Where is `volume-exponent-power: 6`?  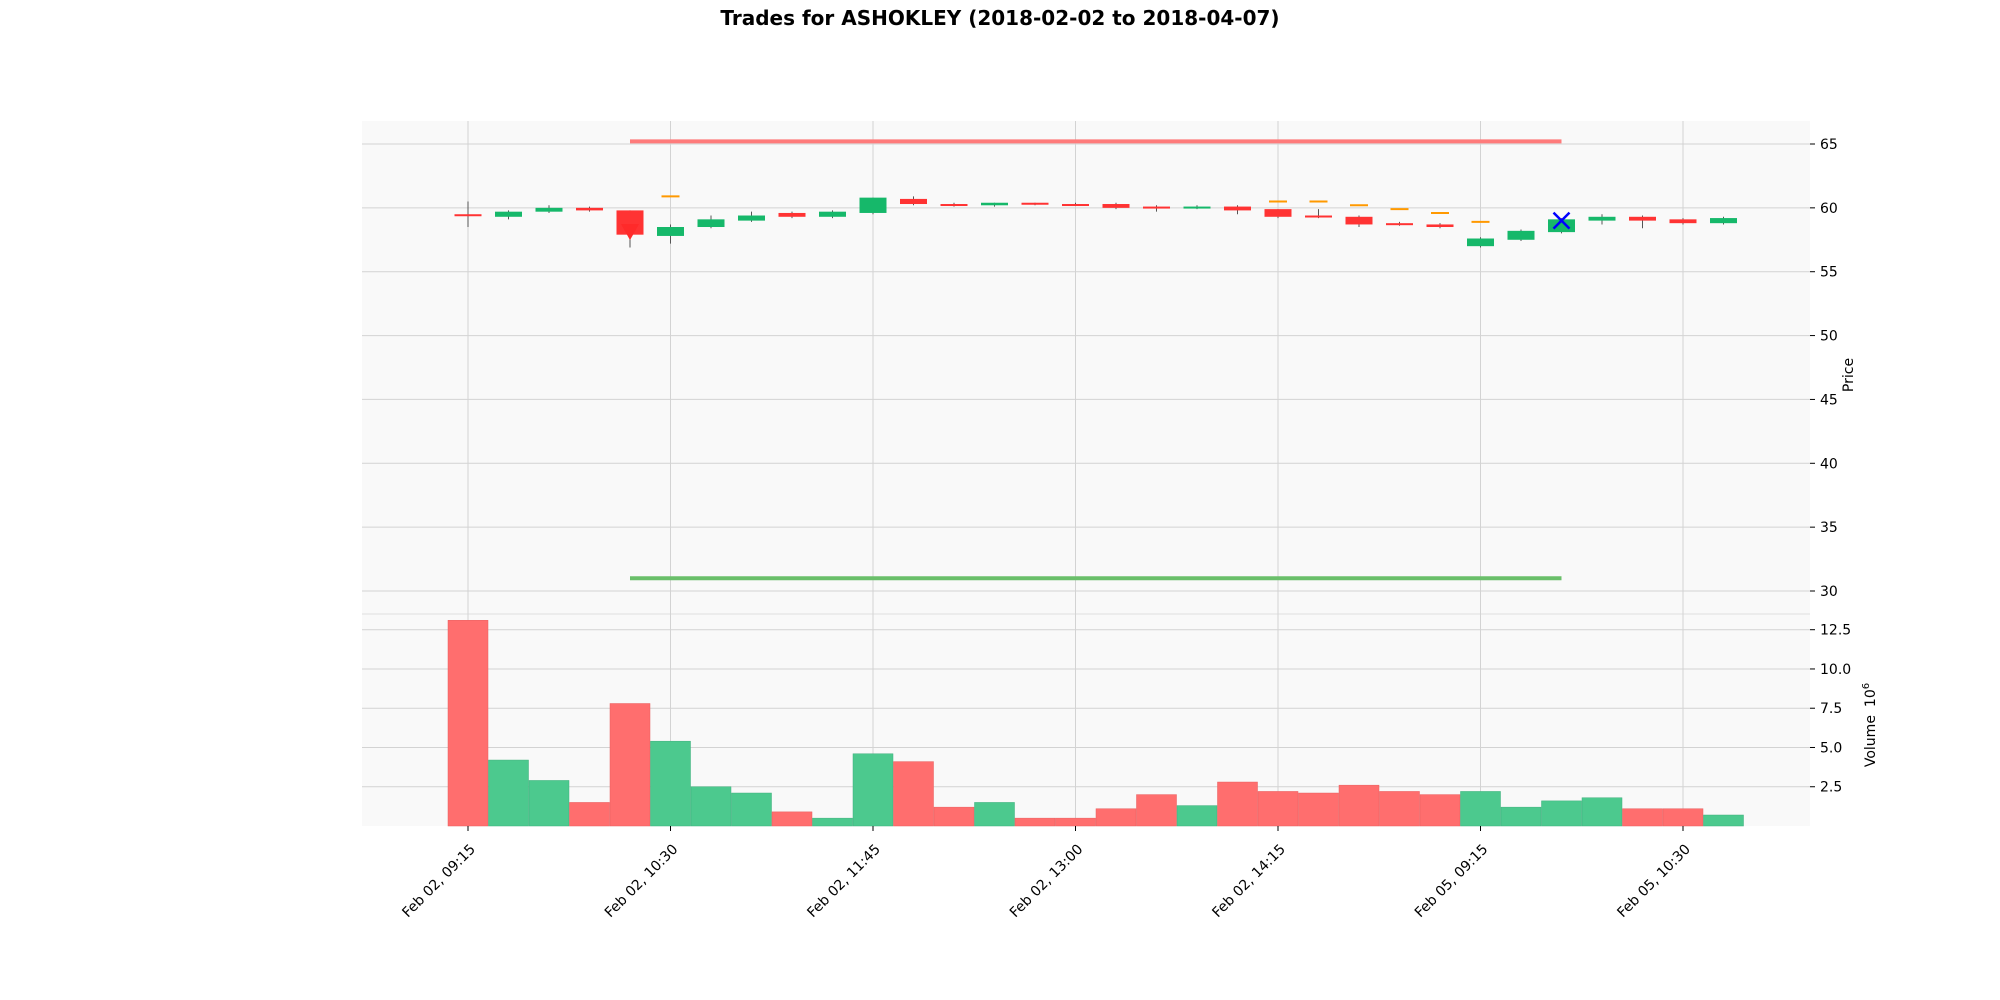 volume-exponent-power: 6 is located at coordinates (1866, 686).